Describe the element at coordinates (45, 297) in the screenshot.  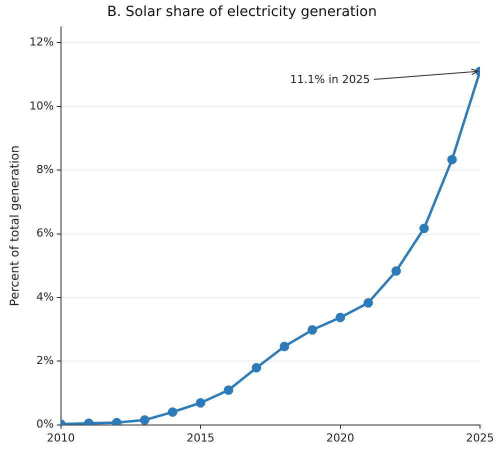
I see `y-tick-label: 4%` at that location.